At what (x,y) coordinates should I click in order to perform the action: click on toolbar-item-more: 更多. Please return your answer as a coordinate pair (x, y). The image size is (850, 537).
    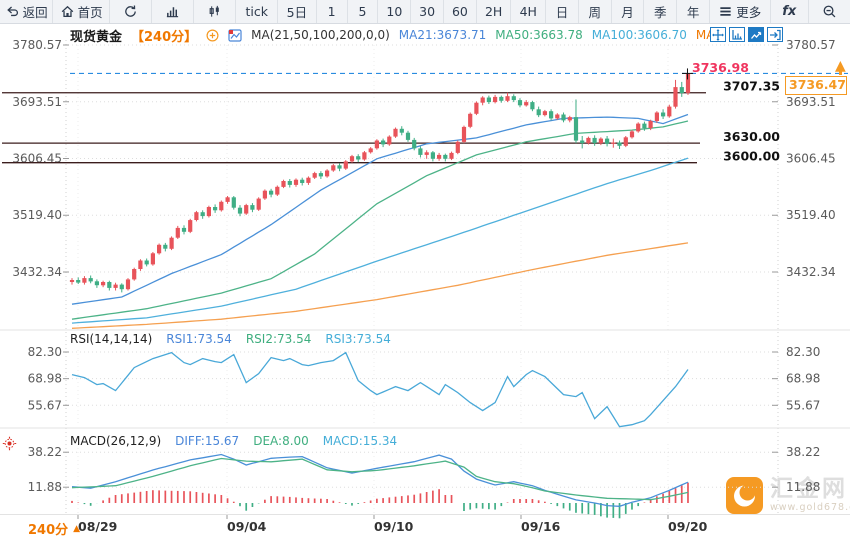
    Looking at the image, I should click on (740, 11).